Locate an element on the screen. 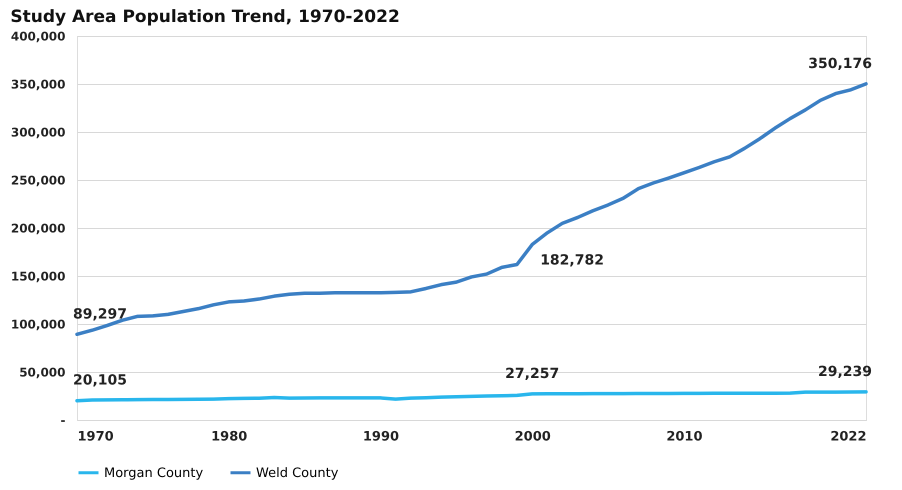 Image resolution: width=902 pixels, height=490 pixels. legend-label: Weld County is located at coordinates (297, 473).